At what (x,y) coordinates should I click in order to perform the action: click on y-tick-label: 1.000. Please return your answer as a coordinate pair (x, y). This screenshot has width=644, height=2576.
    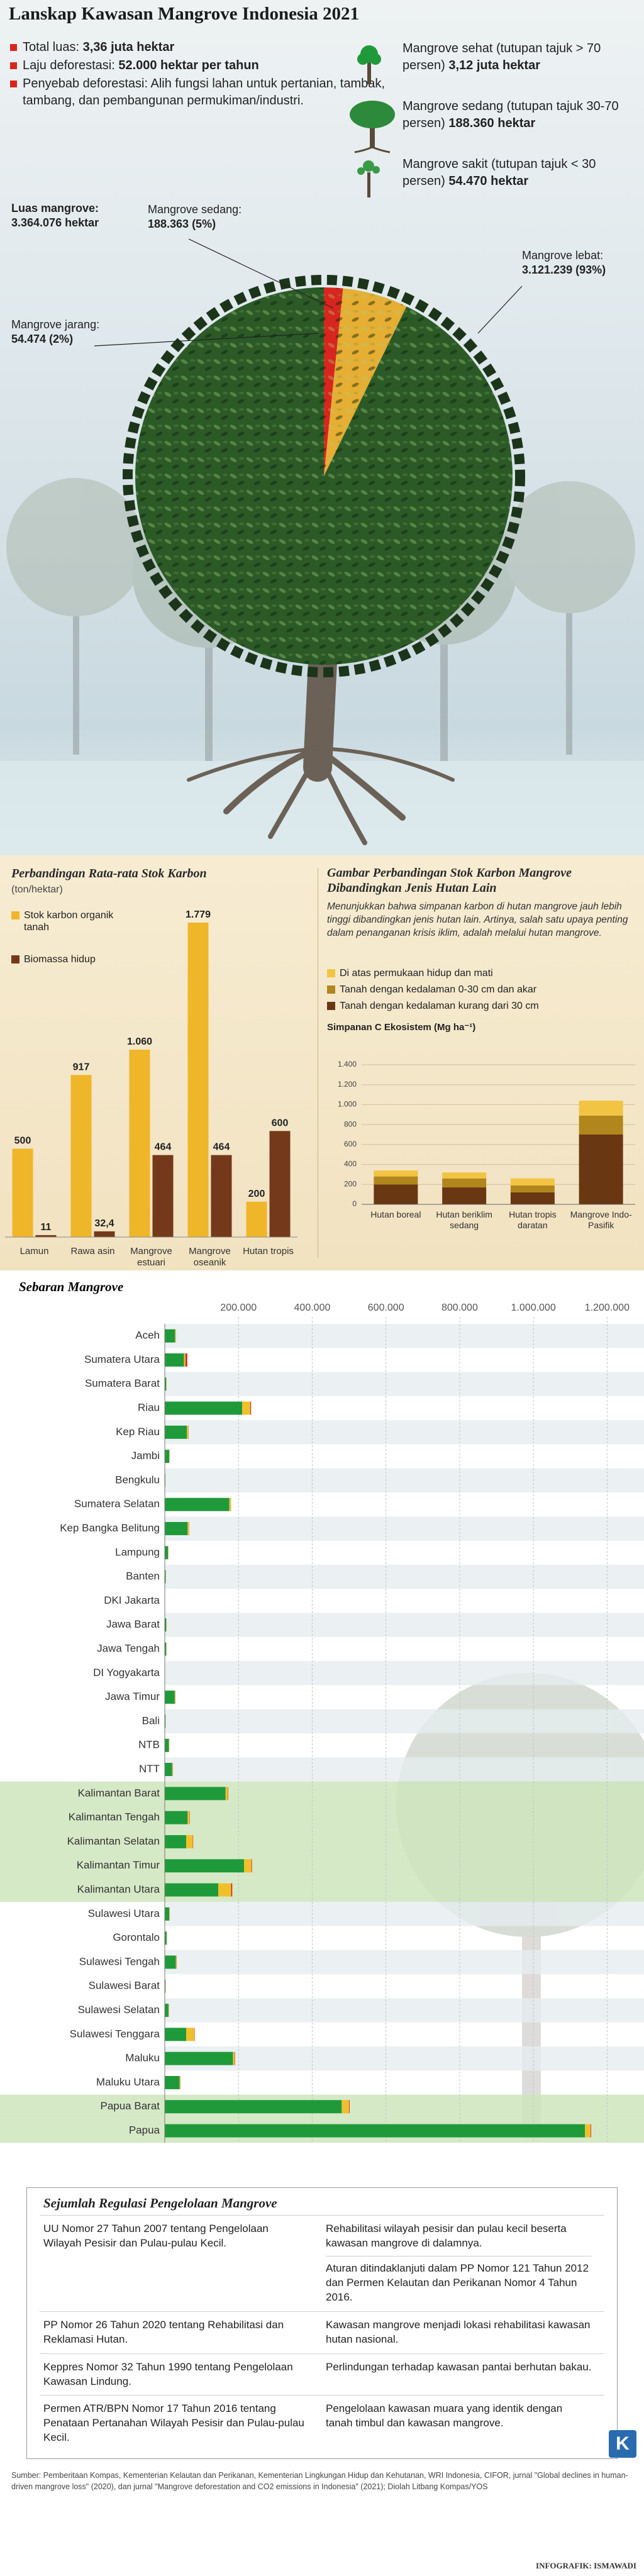
    Looking at the image, I should click on (347, 1104).